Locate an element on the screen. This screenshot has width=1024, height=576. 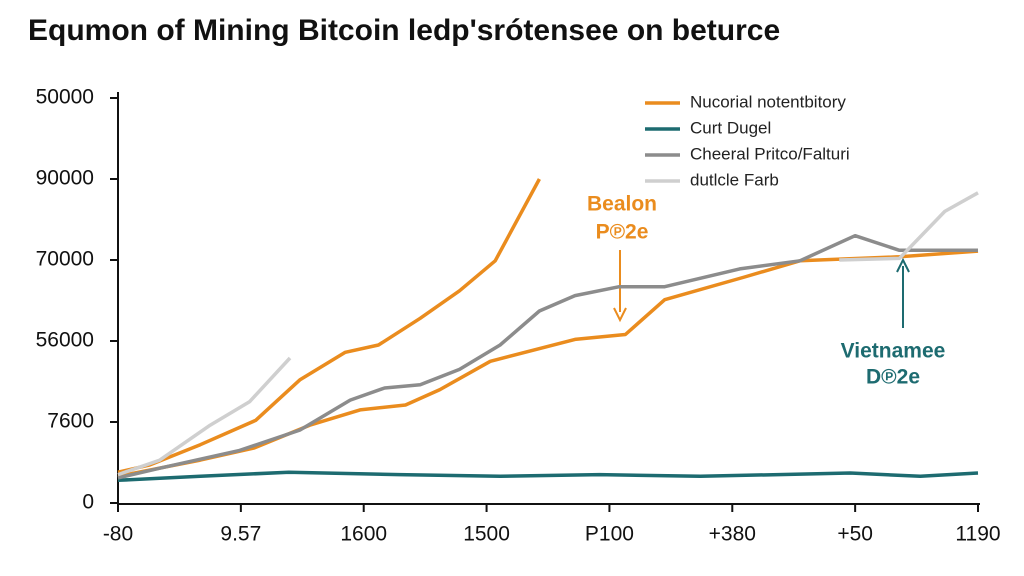
y-tick-label: 70000 is located at coordinates (65, 259).